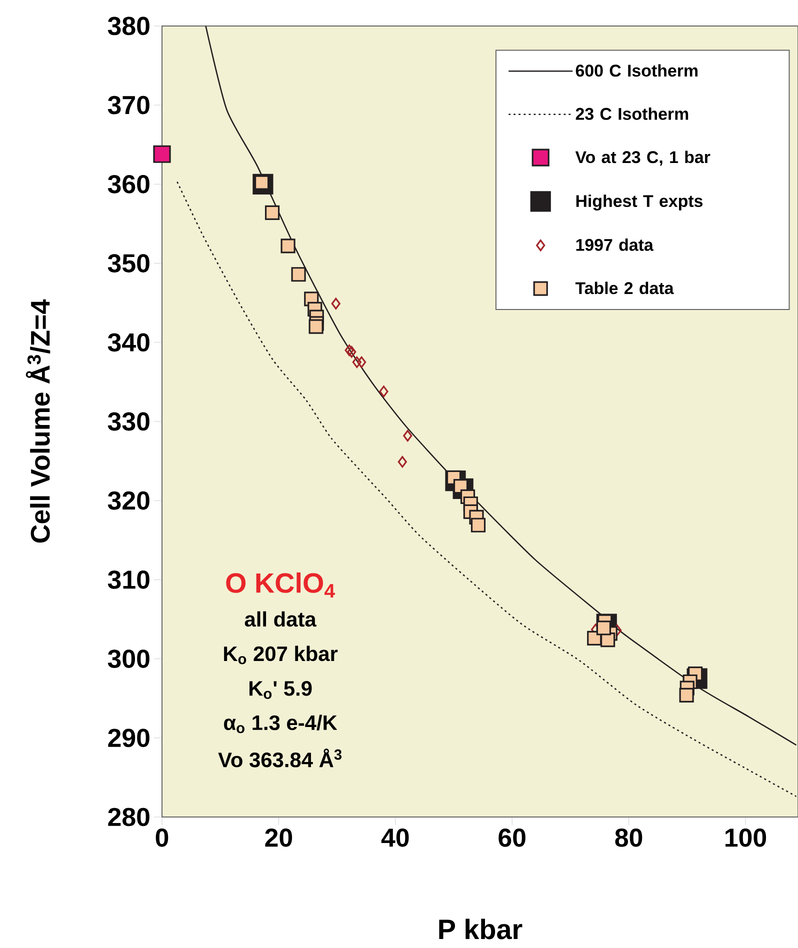 Image resolution: width=798 pixels, height=948 pixels. I want to click on x-tick-label: 100, so click(746, 837).